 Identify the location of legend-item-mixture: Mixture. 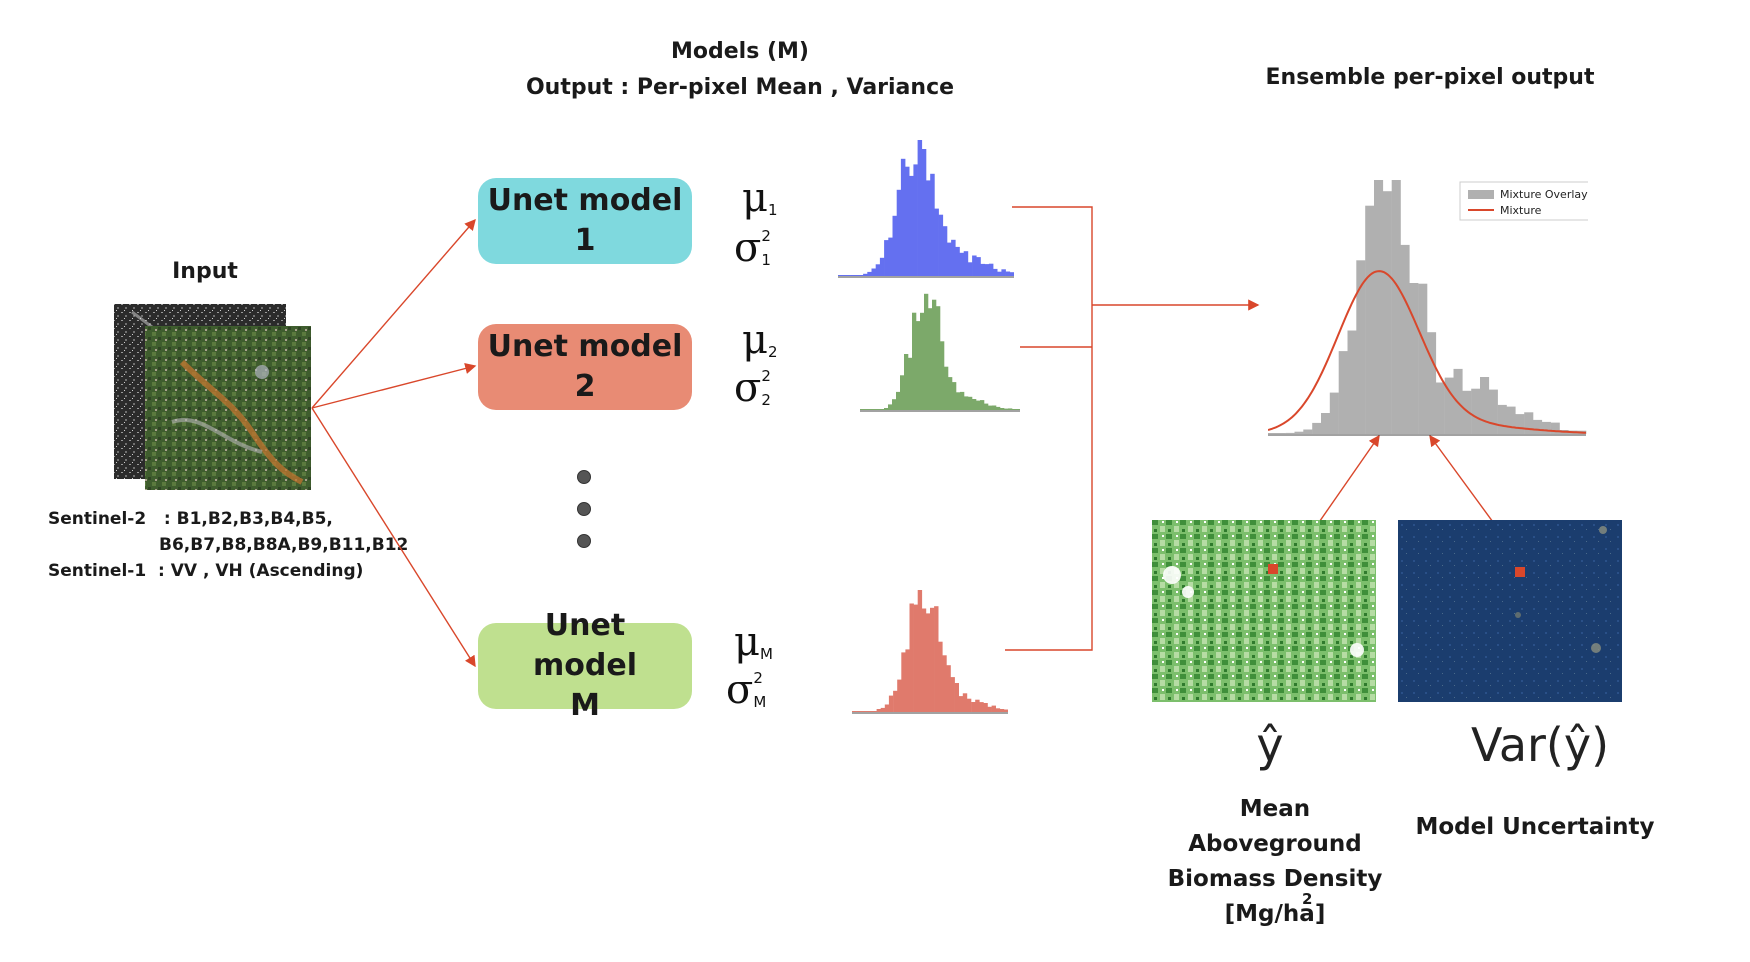
(1521, 210).